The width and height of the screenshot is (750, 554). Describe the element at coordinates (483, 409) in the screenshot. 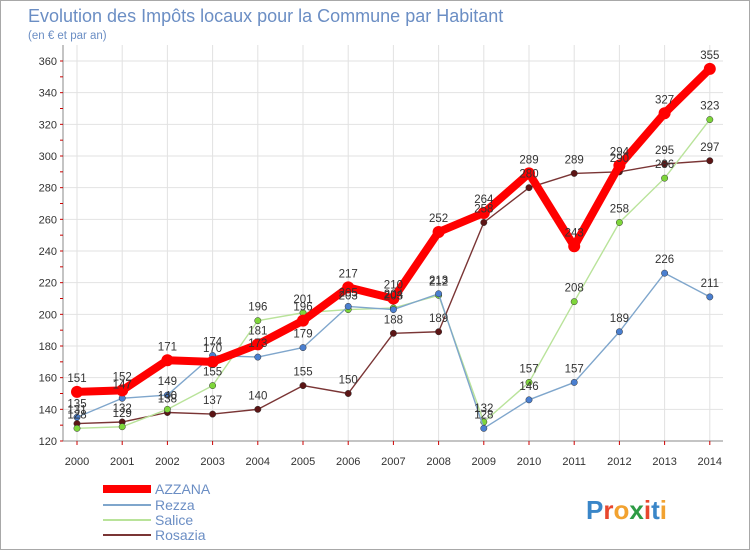

I see `data-label-salice: 132` at that location.